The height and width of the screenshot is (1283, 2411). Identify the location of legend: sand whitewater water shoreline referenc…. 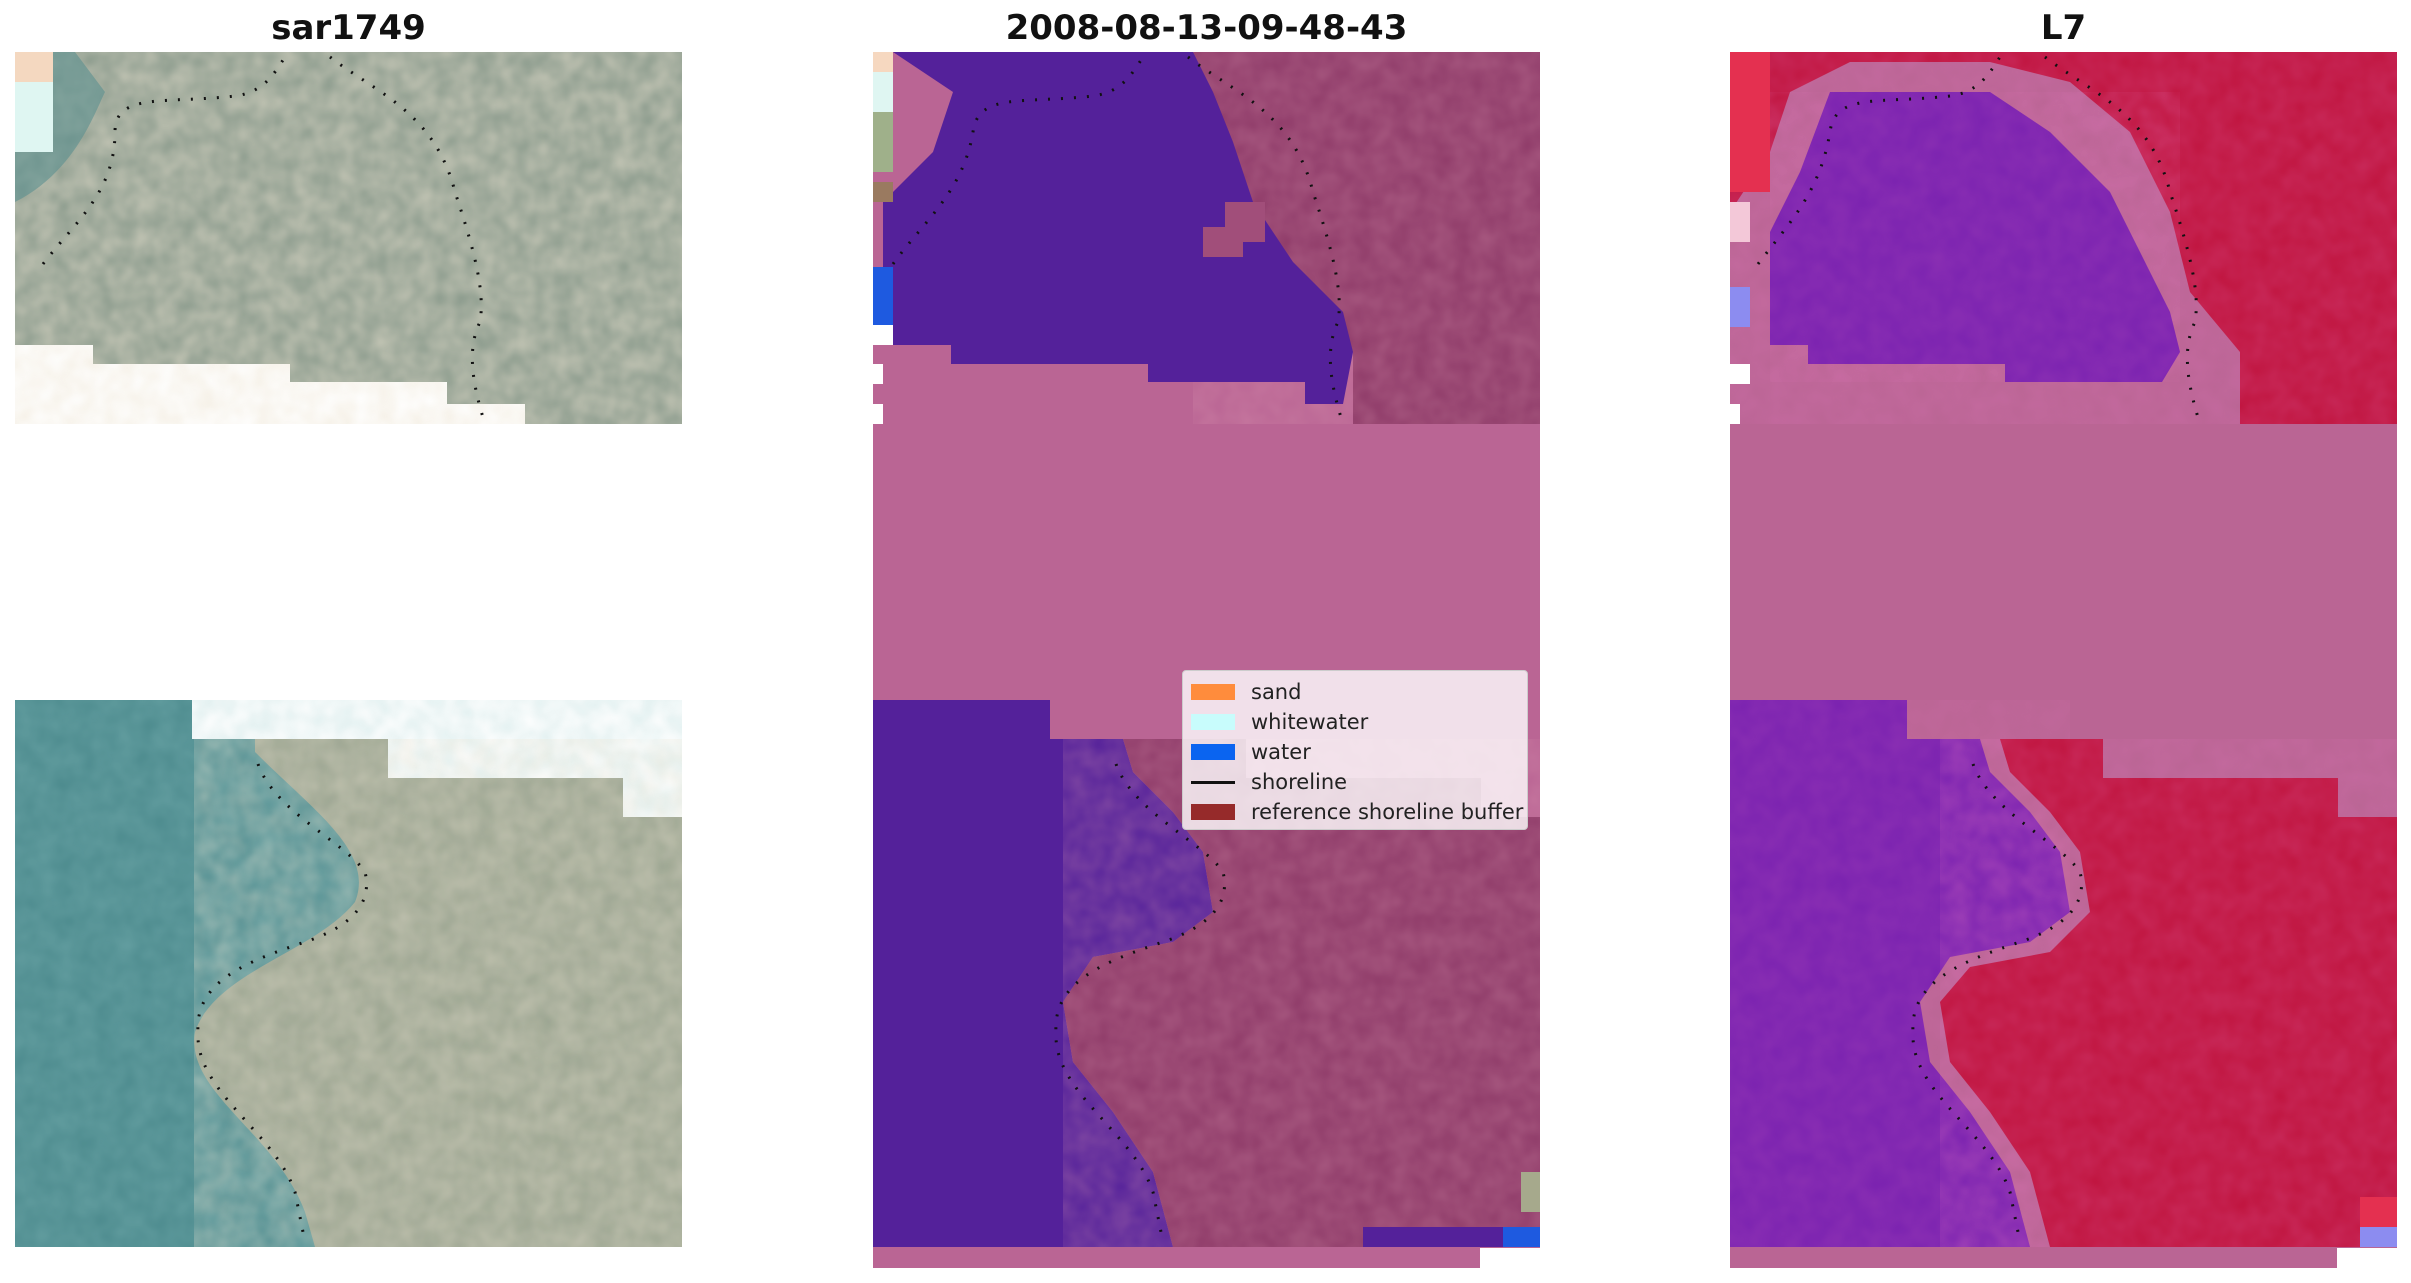
(1355, 750).